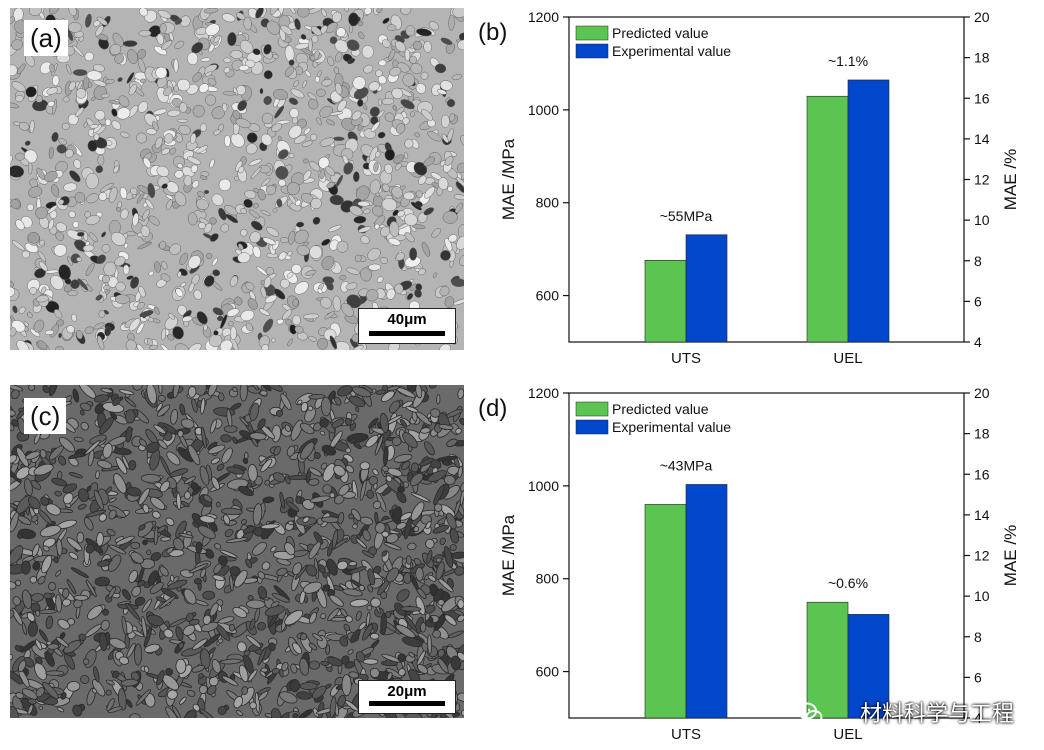  What do you see at coordinates (810, 713) in the screenshot?
I see `wechat-icon` at bounding box center [810, 713].